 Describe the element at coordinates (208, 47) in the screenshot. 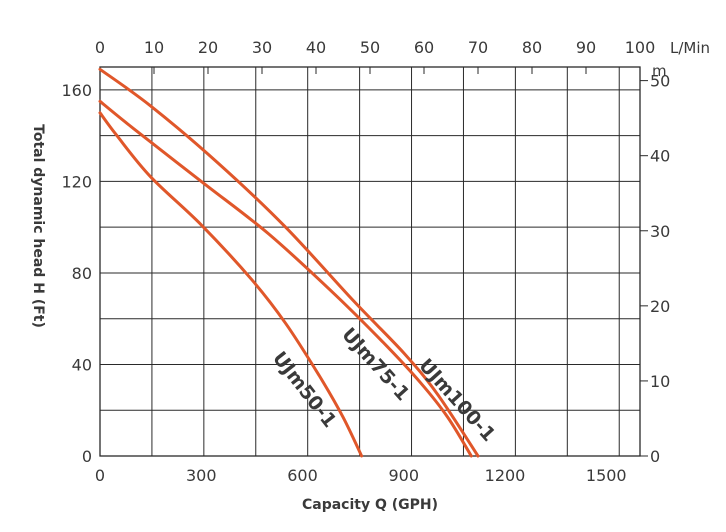

I see `top-tick-label: 20` at that location.